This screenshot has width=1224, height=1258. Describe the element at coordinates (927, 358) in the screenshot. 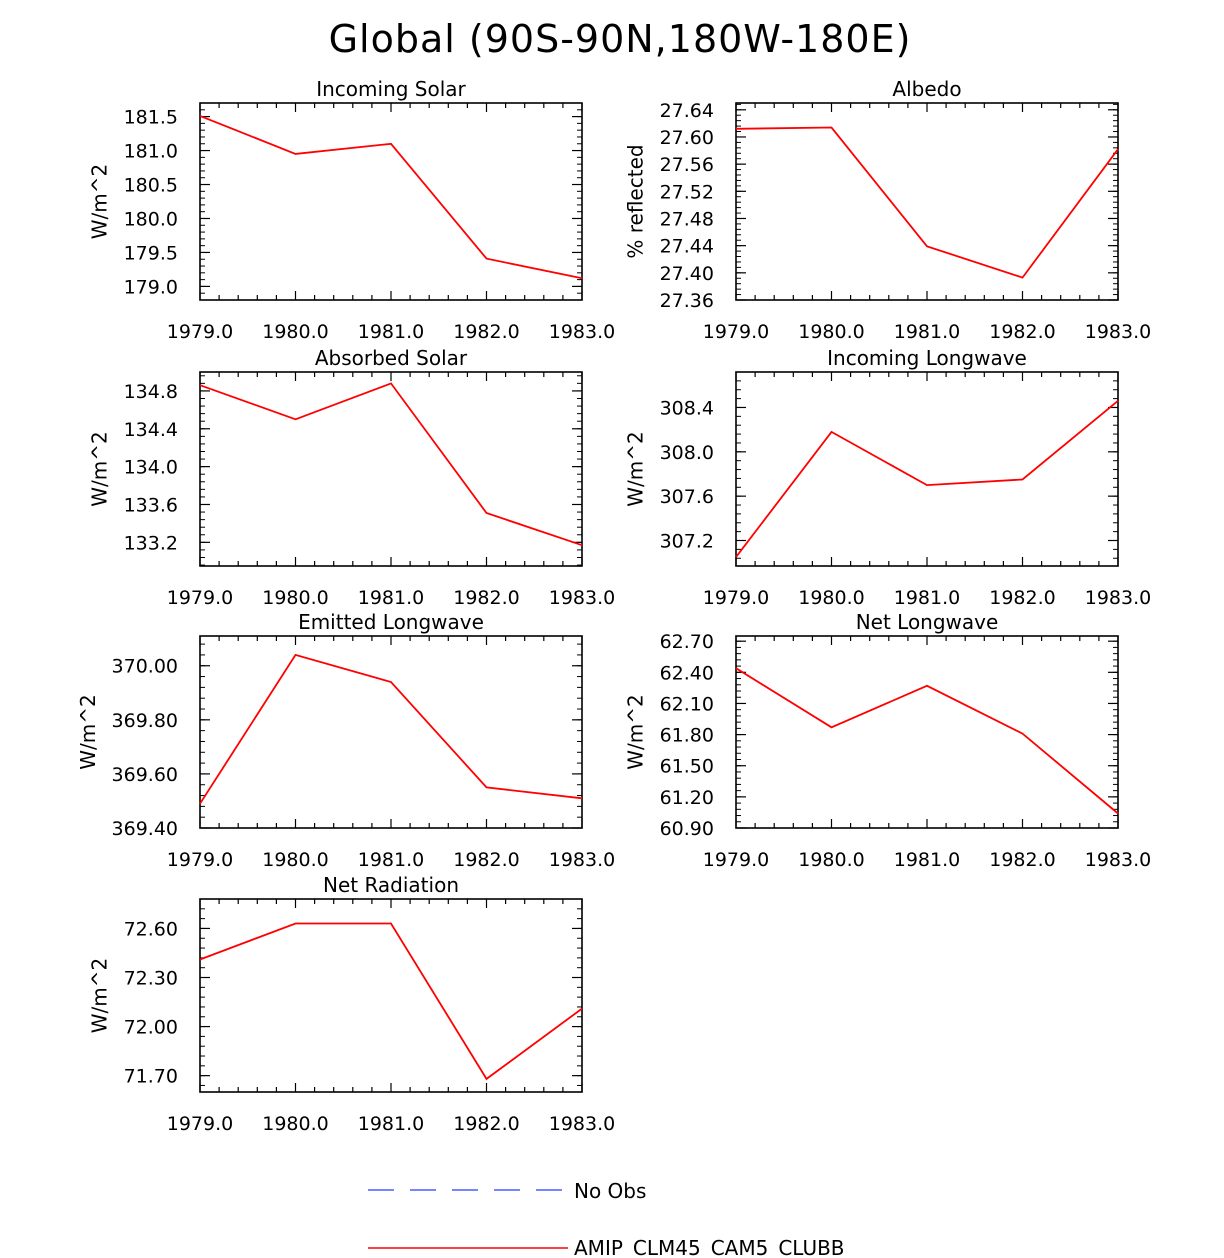

I see `chart-title: Incoming Longwave` at that location.